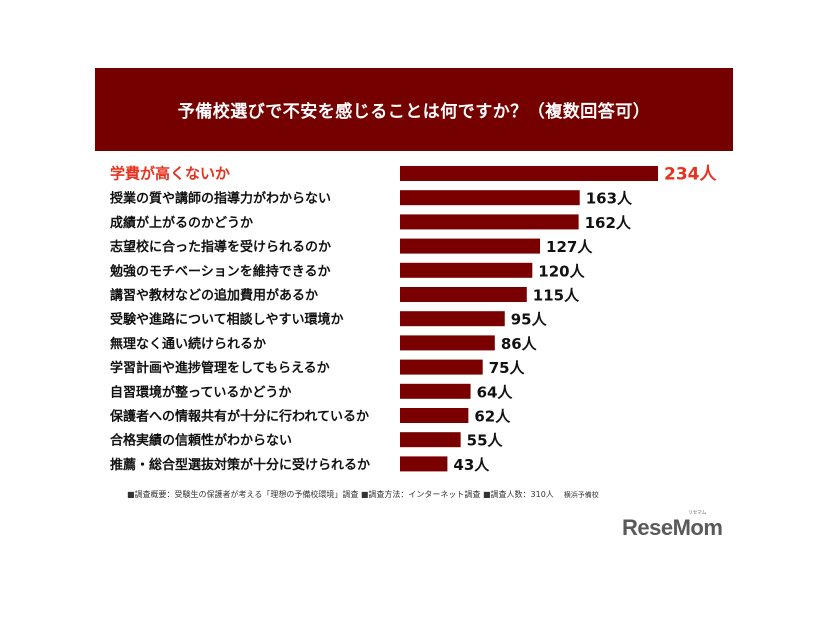 Image resolution: width=826 pixels, height=620 pixels. What do you see at coordinates (240, 465) in the screenshot?
I see `category-label: 推薦・総合型選抜対策が十分に受けられるか` at bounding box center [240, 465].